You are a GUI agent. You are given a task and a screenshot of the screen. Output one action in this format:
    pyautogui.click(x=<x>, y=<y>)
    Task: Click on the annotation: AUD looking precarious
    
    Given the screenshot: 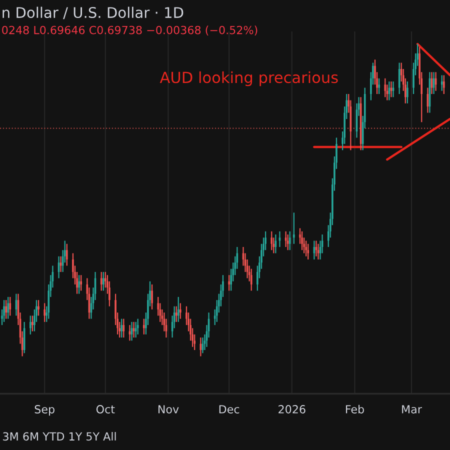 What is the action you would take?
    pyautogui.click(x=249, y=78)
    